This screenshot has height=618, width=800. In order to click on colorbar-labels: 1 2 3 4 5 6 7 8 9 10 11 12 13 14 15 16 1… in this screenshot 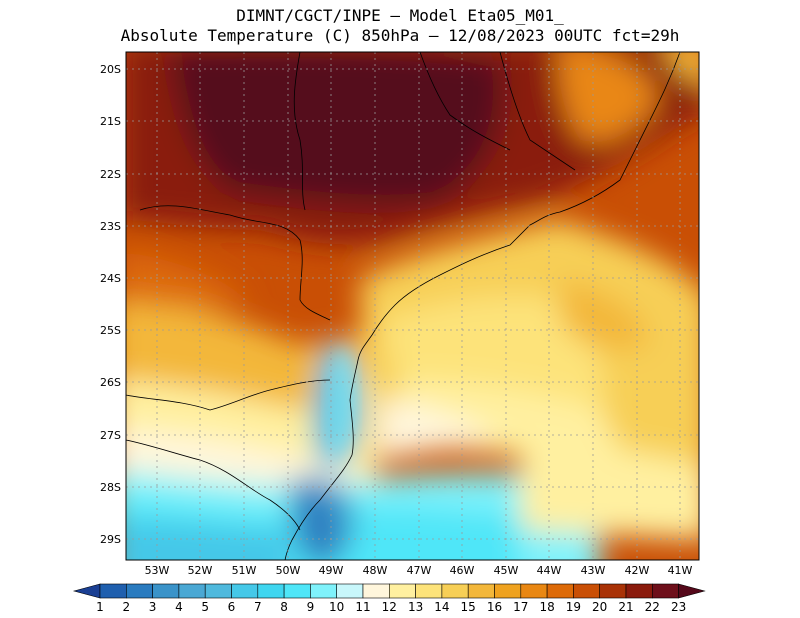, I will do `click(391, 607)`.